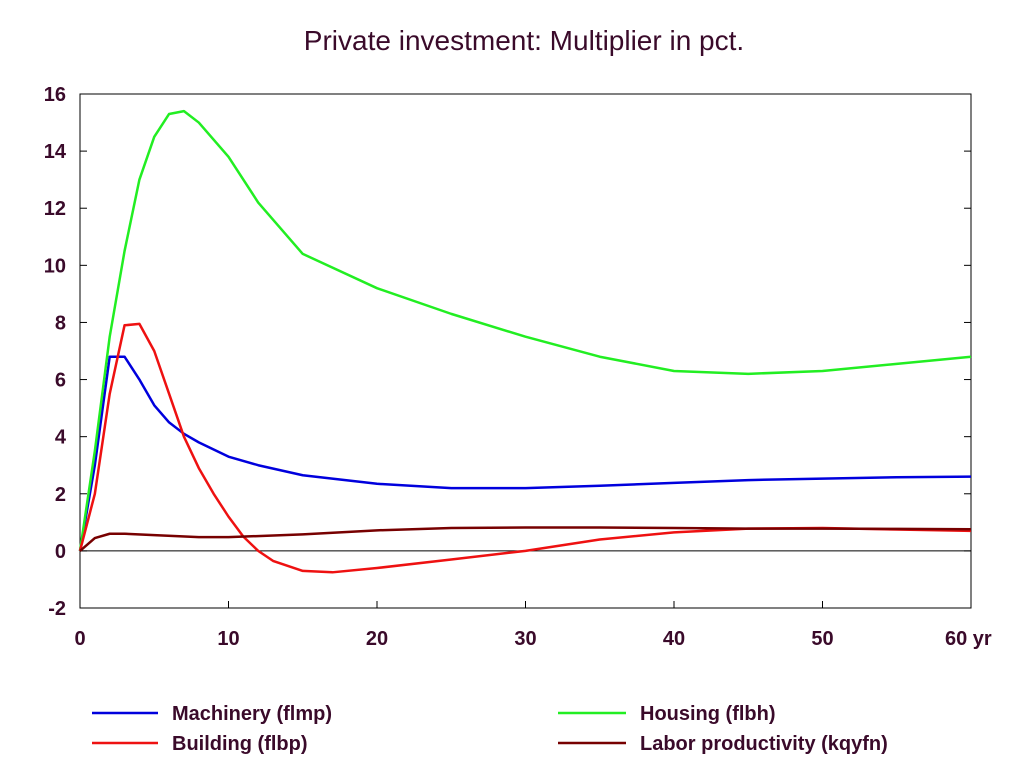 The image size is (1024, 778). I want to click on y-tick-label: 14, so click(55, 152).